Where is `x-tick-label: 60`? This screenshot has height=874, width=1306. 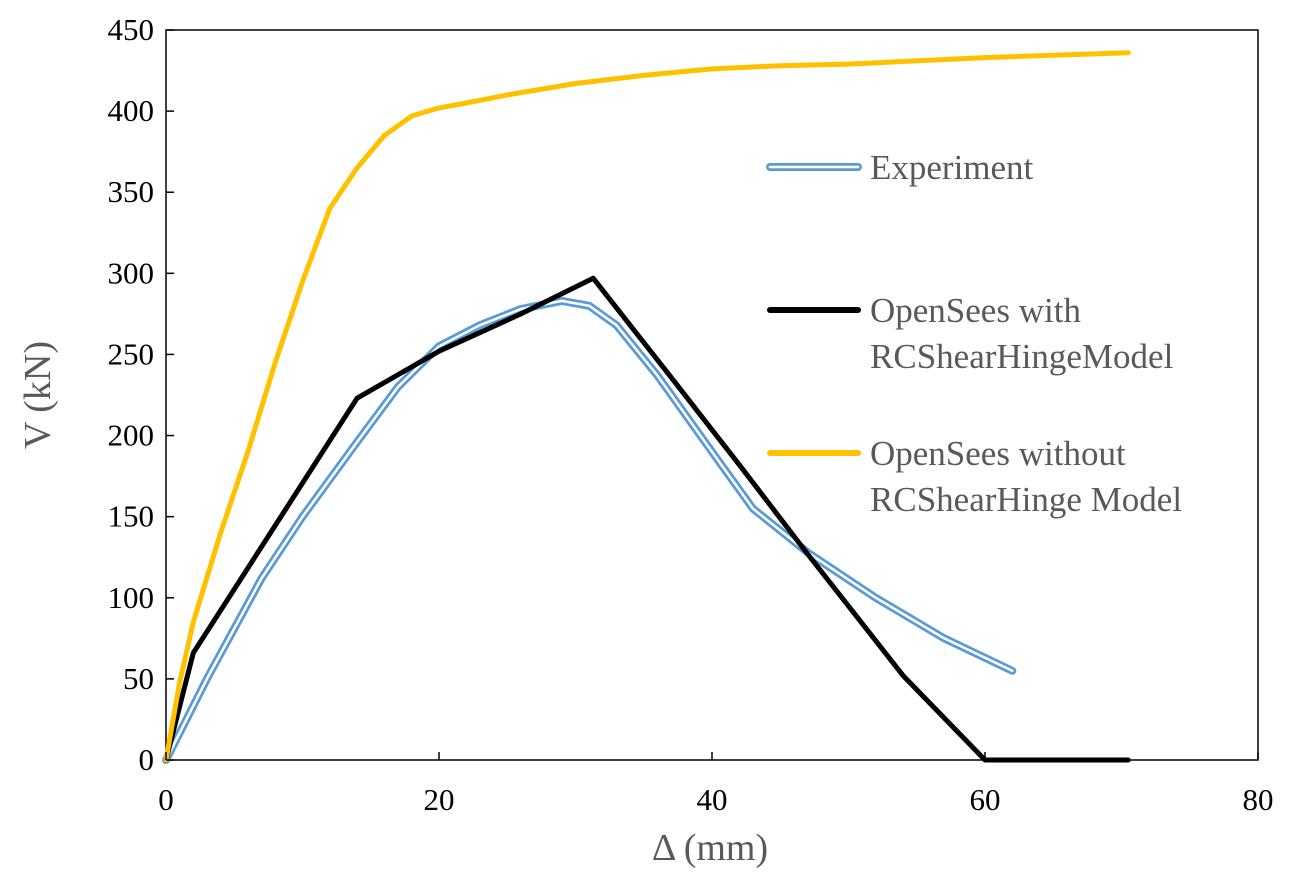 x-tick-label: 60 is located at coordinates (985, 799).